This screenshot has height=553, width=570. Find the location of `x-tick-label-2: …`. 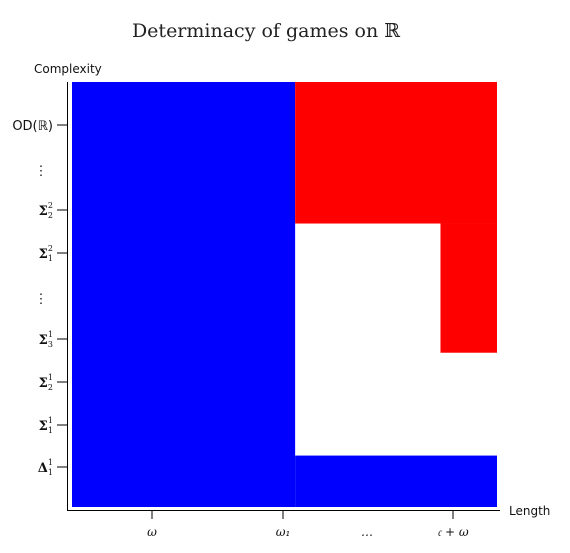

x-tick-label-2: … is located at coordinates (367, 532).